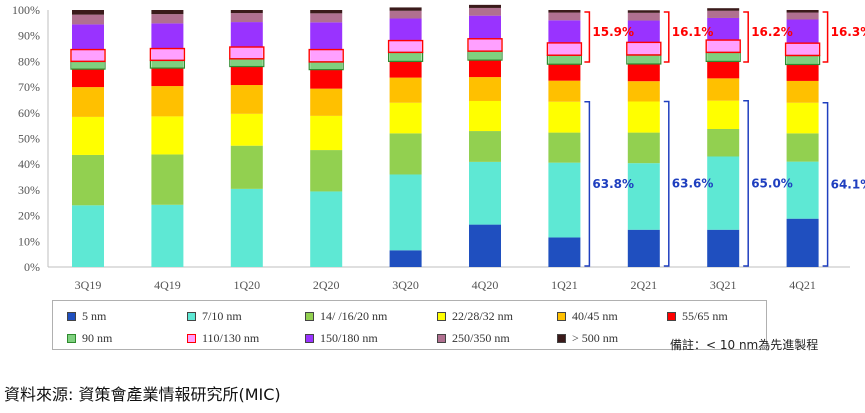  Describe the element at coordinates (86, 316) in the screenshot. I see `legend-item: 5 nm` at that location.